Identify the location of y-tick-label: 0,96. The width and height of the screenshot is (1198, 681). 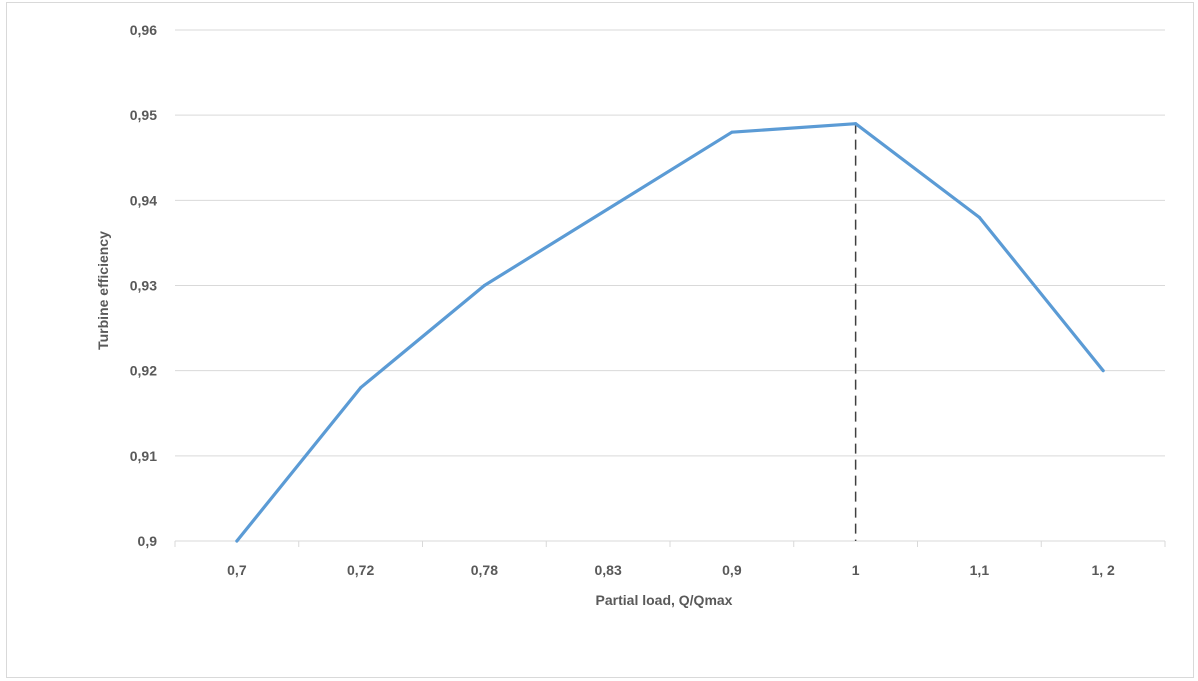
(143, 30).